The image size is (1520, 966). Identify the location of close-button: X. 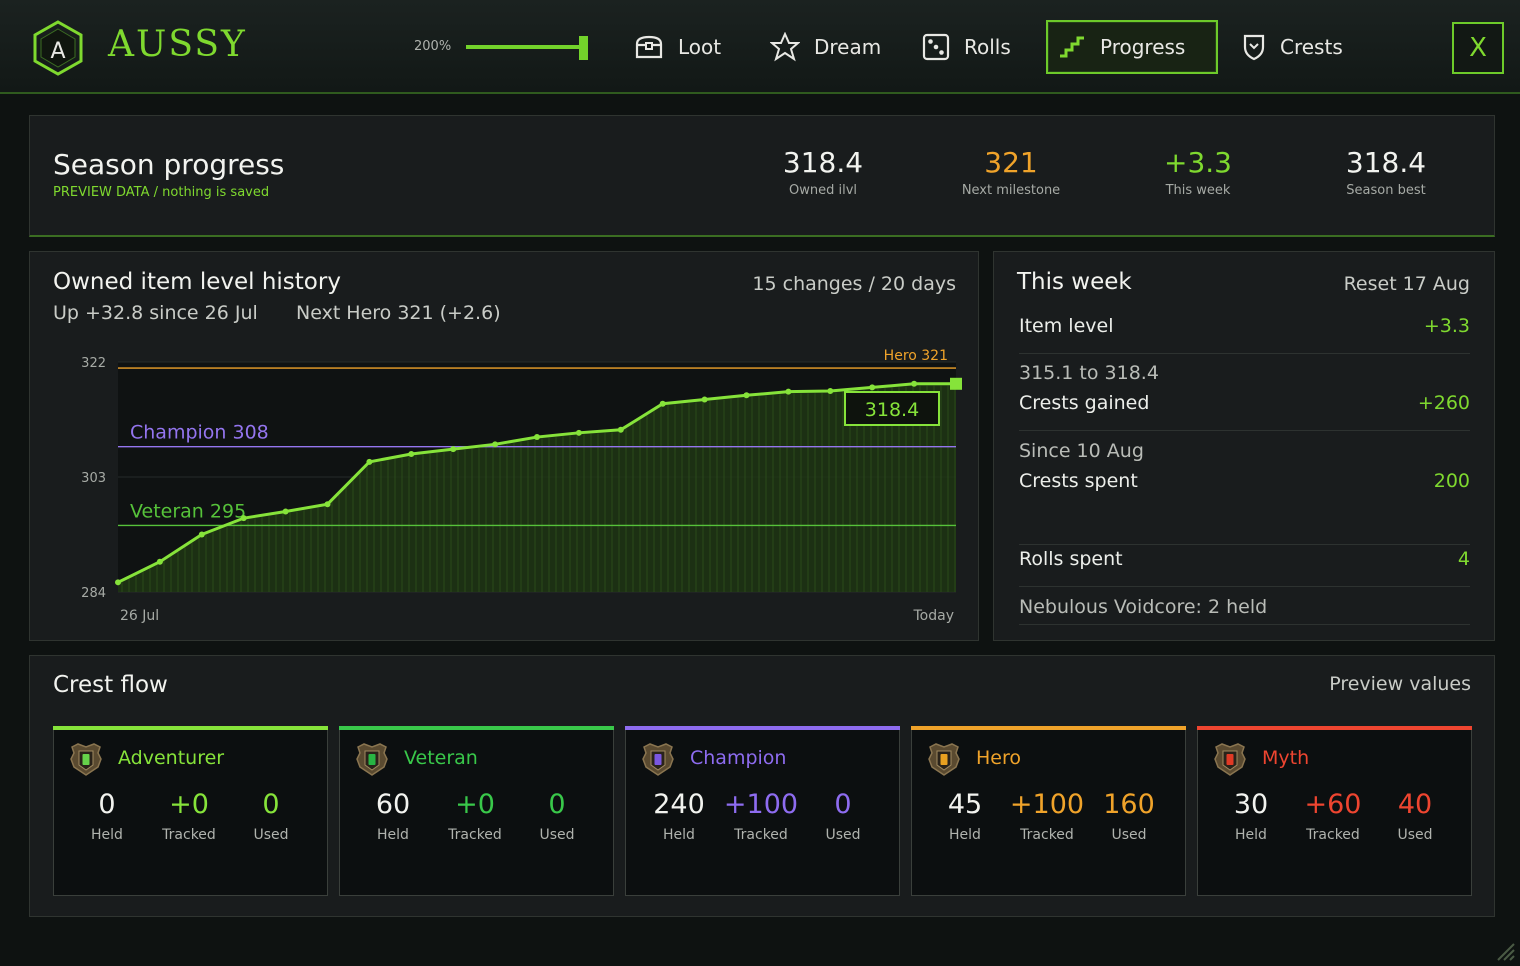
(1478, 48).